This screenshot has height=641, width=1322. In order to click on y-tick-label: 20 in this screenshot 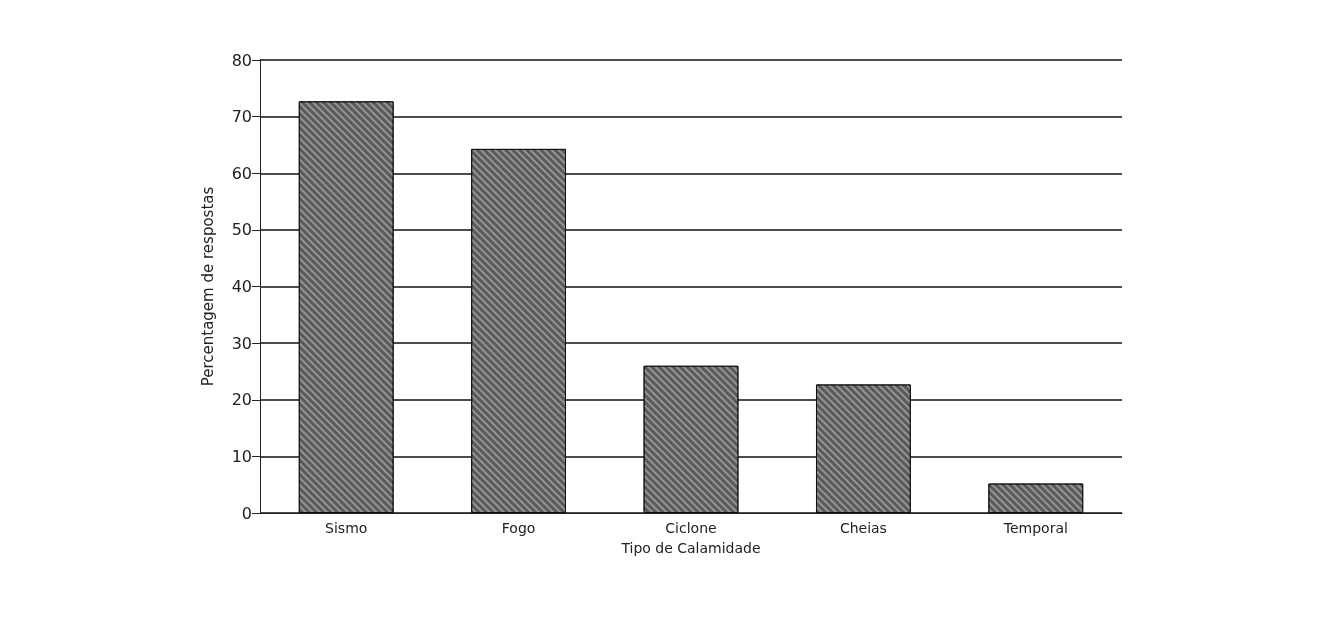, I will do `click(241, 400)`.